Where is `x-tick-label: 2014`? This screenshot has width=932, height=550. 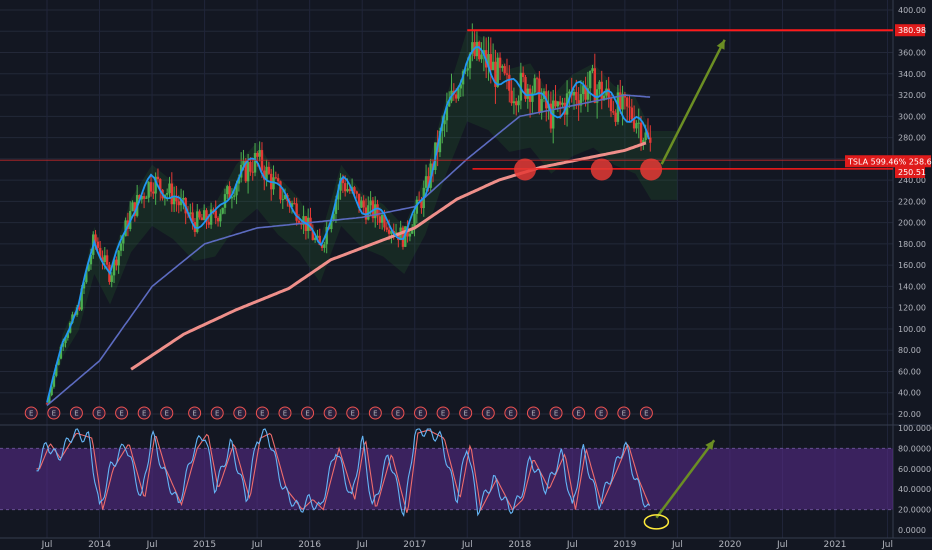
x-tick-label: 2014 is located at coordinates (99, 545).